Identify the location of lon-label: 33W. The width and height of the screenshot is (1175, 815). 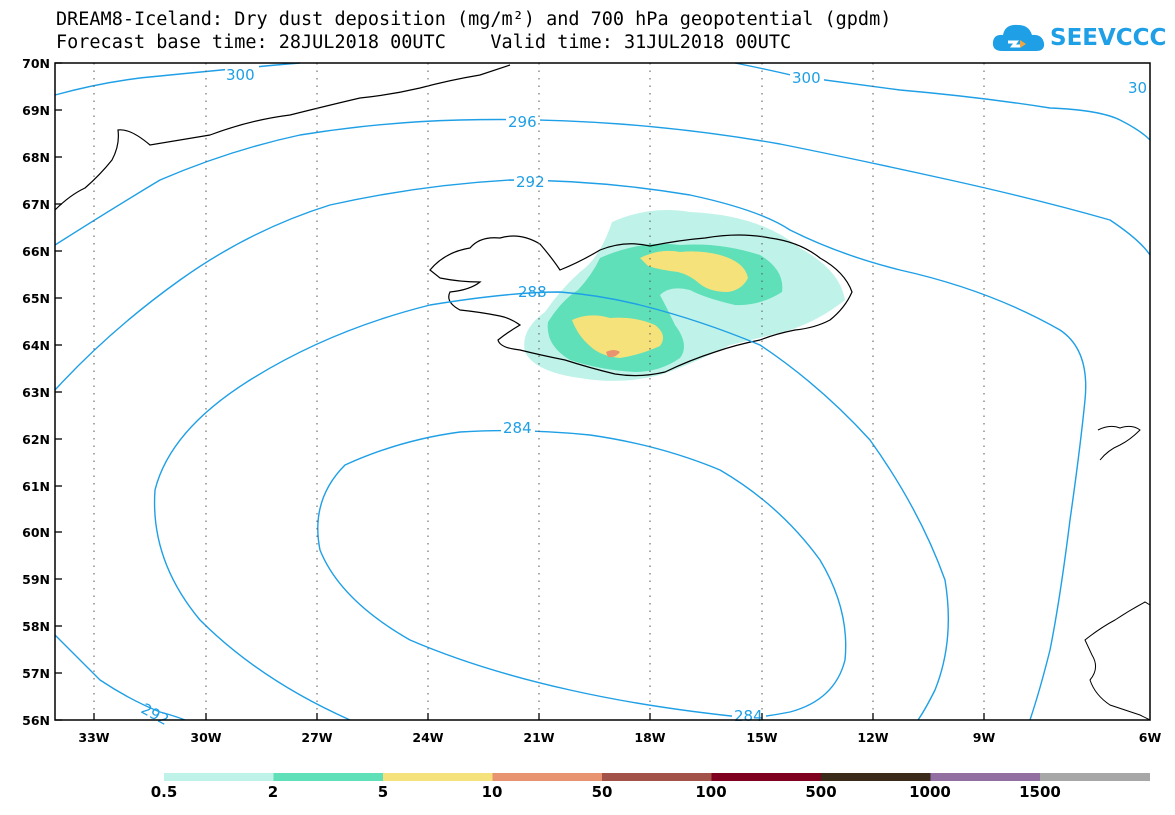
(93, 737).